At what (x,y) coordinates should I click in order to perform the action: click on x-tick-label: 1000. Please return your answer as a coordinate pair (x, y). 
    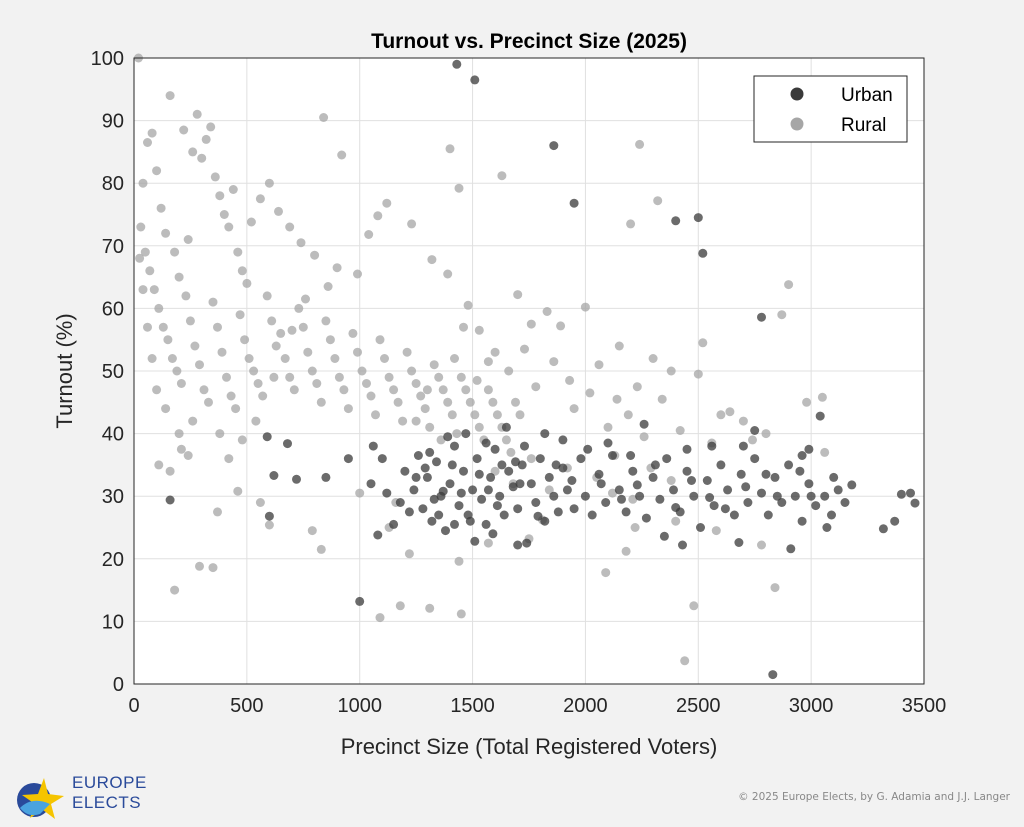
    Looking at the image, I should click on (359, 706).